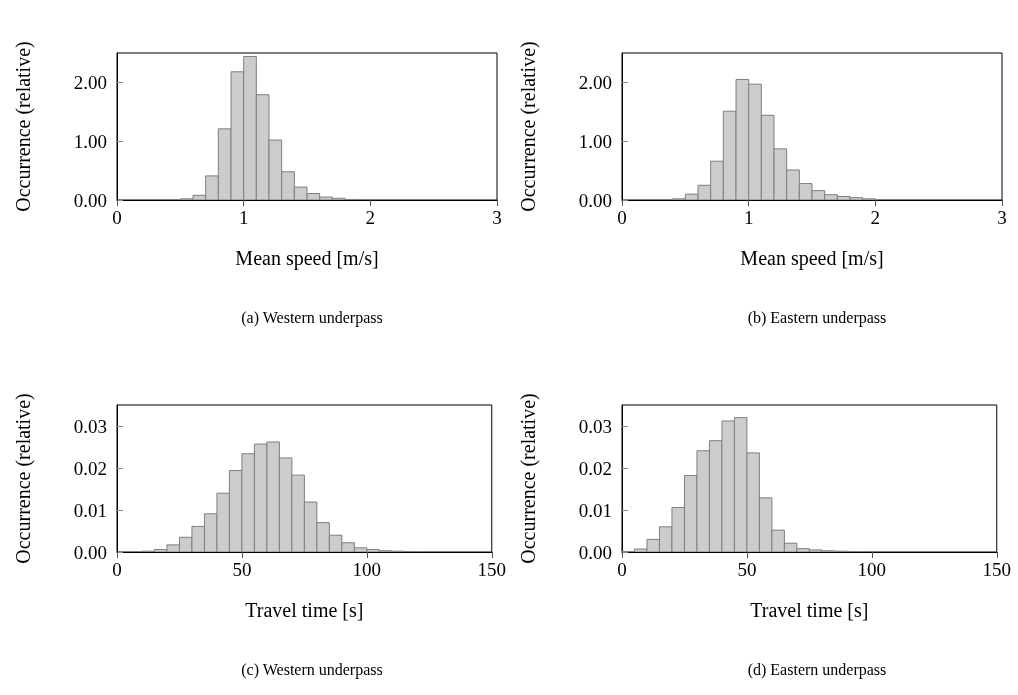 The height and width of the screenshot is (695, 1018). Describe the element at coordinates (312, 669) in the screenshot. I see `text: (c) Western underpass` at that location.